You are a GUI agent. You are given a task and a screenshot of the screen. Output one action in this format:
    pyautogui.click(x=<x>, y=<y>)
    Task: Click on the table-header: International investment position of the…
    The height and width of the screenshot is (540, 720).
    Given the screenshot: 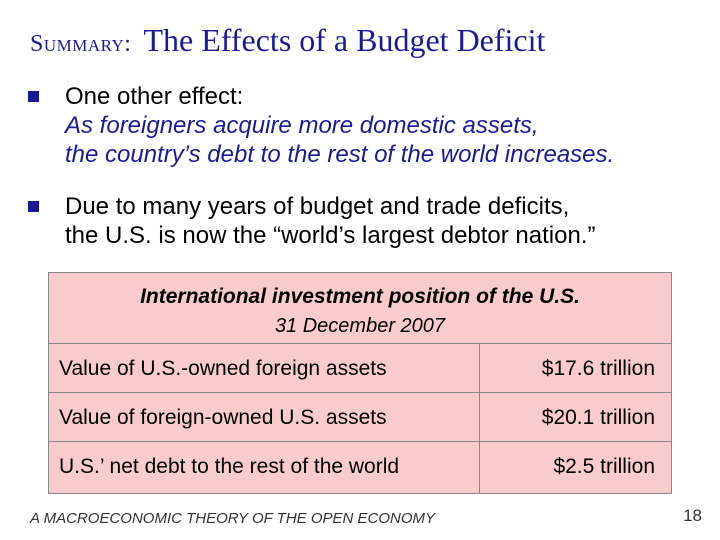 What is the action you would take?
    pyautogui.click(x=360, y=308)
    